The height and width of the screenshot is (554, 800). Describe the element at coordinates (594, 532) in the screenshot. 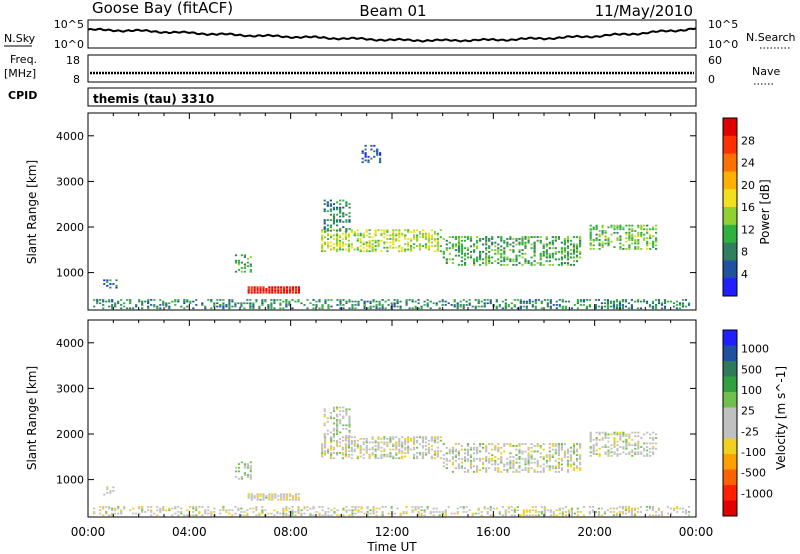

I see `x-tick-label: 20:00` at that location.